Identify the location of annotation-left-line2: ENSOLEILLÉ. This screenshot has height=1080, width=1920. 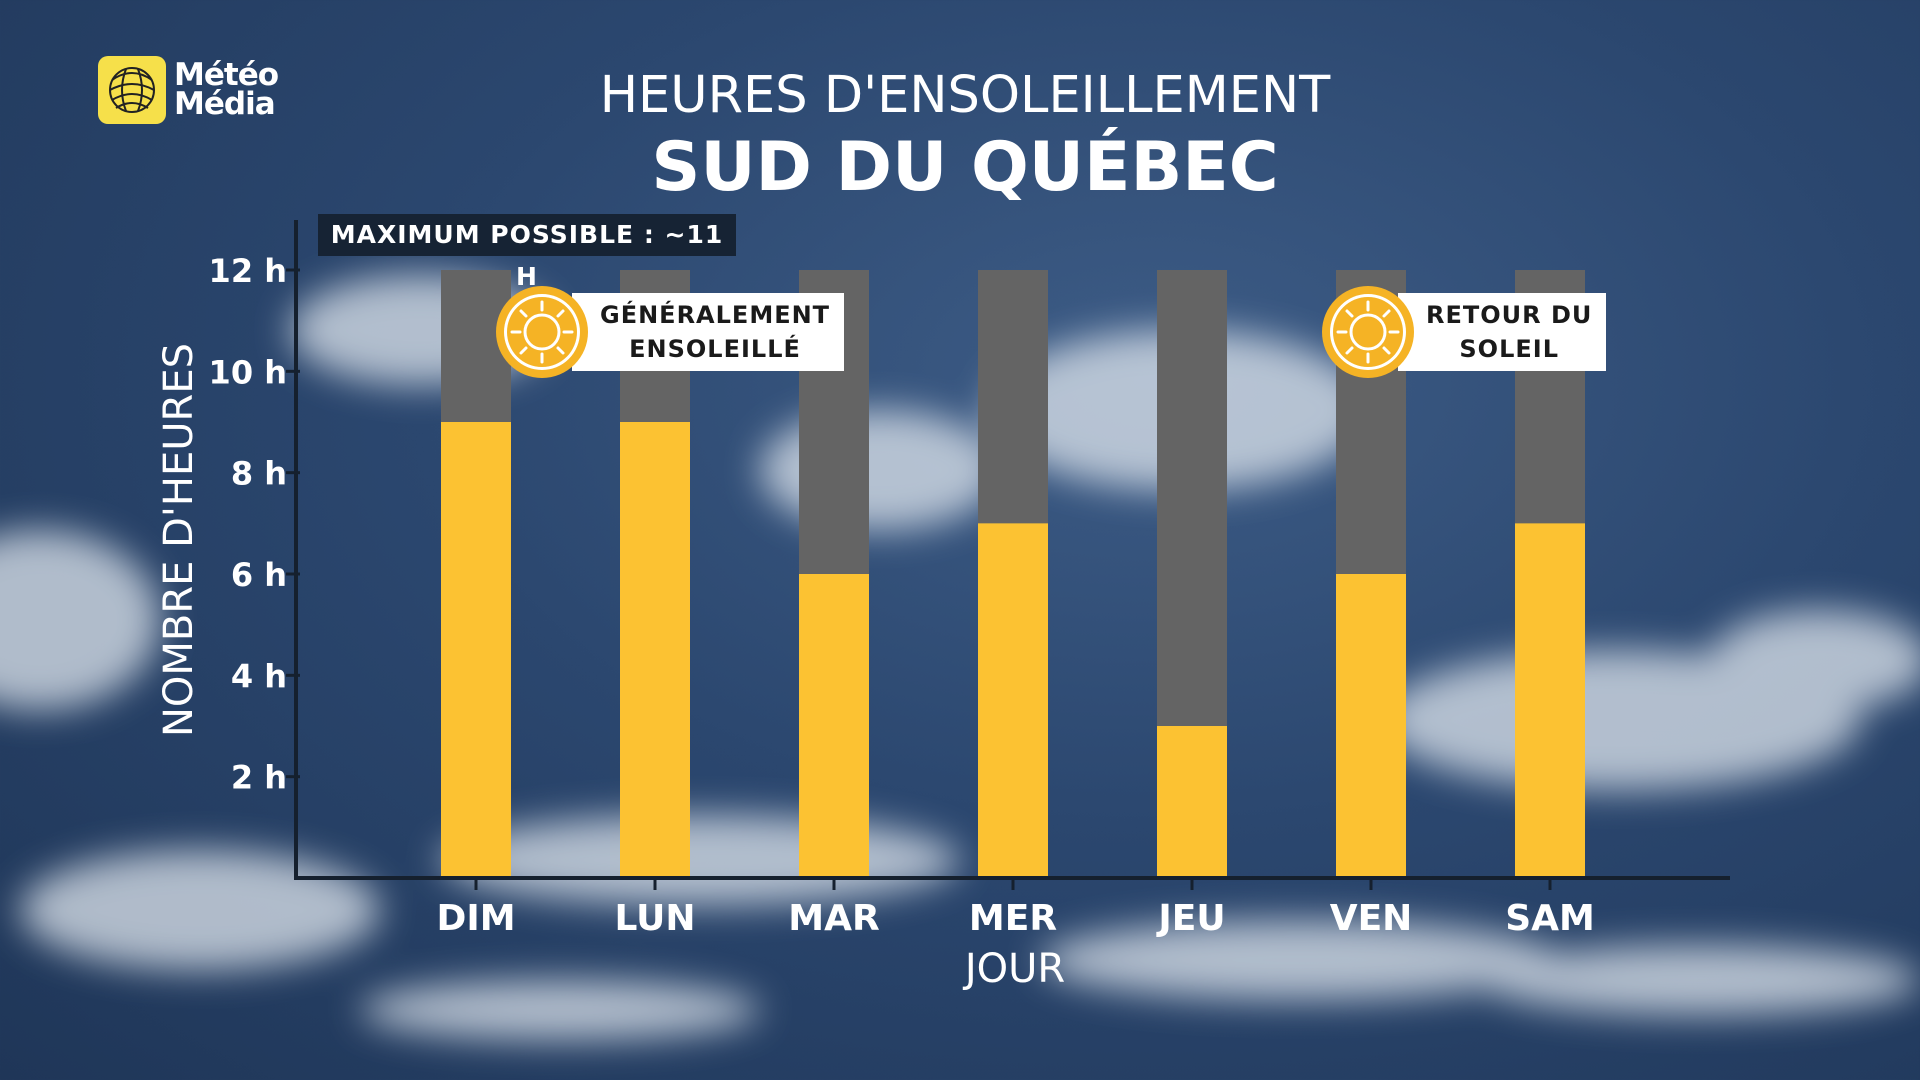
(715, 349).